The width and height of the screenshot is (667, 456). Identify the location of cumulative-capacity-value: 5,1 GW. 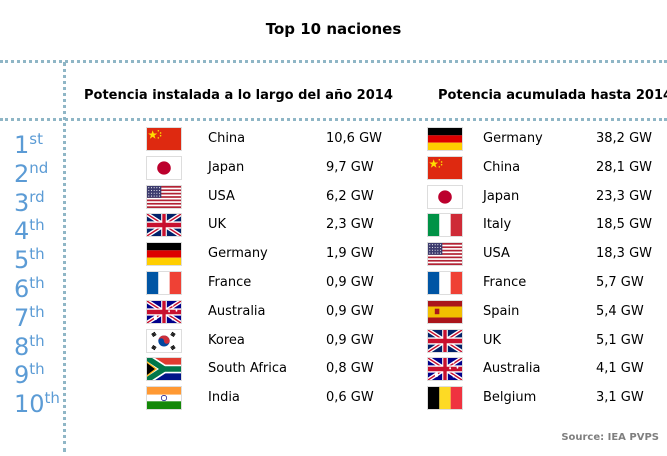
(620, 340).